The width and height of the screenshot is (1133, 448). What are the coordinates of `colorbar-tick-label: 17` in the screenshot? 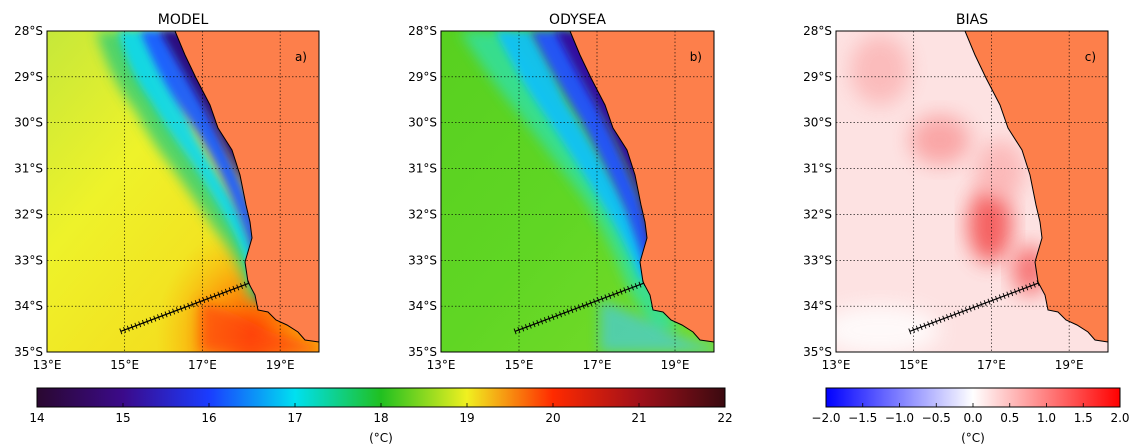 It's located at (294, 418).